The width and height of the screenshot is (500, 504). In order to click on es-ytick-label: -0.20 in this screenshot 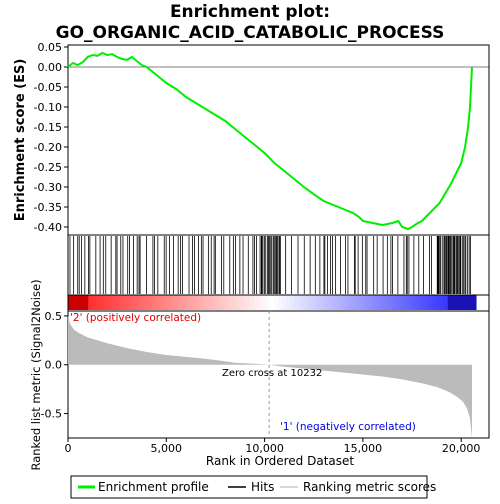, I will do `click(48, 147)`.